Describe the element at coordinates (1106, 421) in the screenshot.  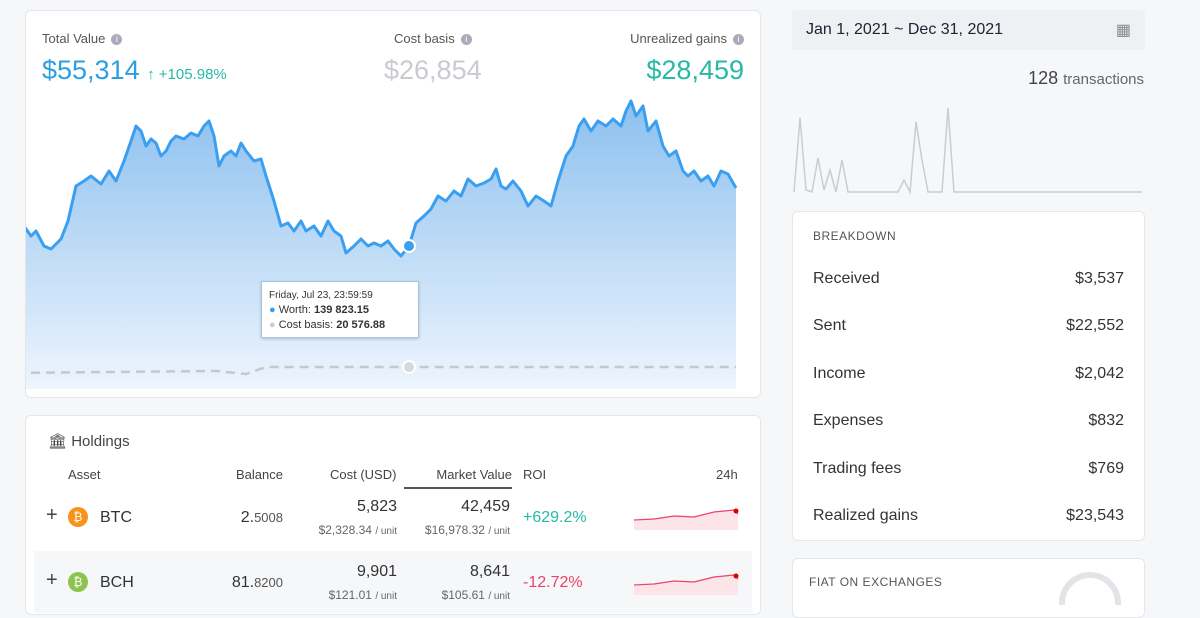
I see `value: $832` at that location.